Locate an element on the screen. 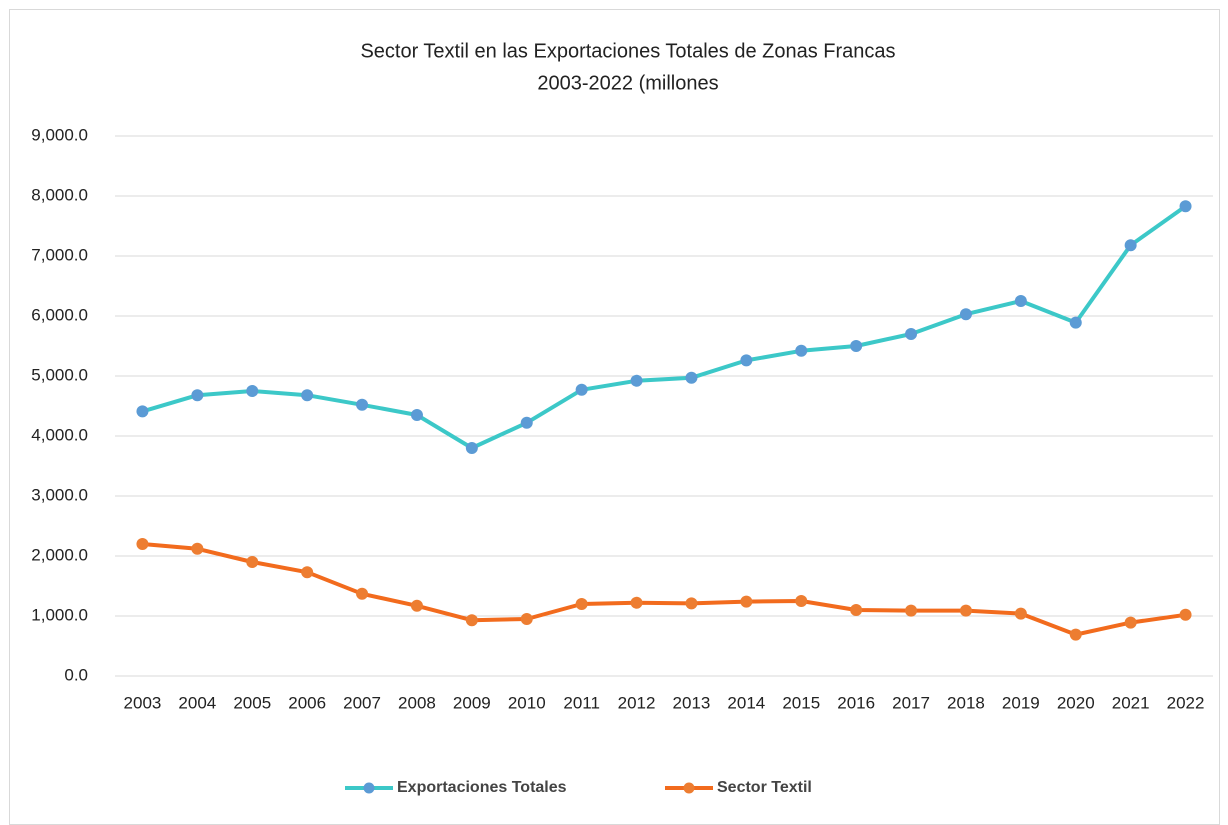  y-tick-label: 6,000.0 is located at coordinates (59, 314).